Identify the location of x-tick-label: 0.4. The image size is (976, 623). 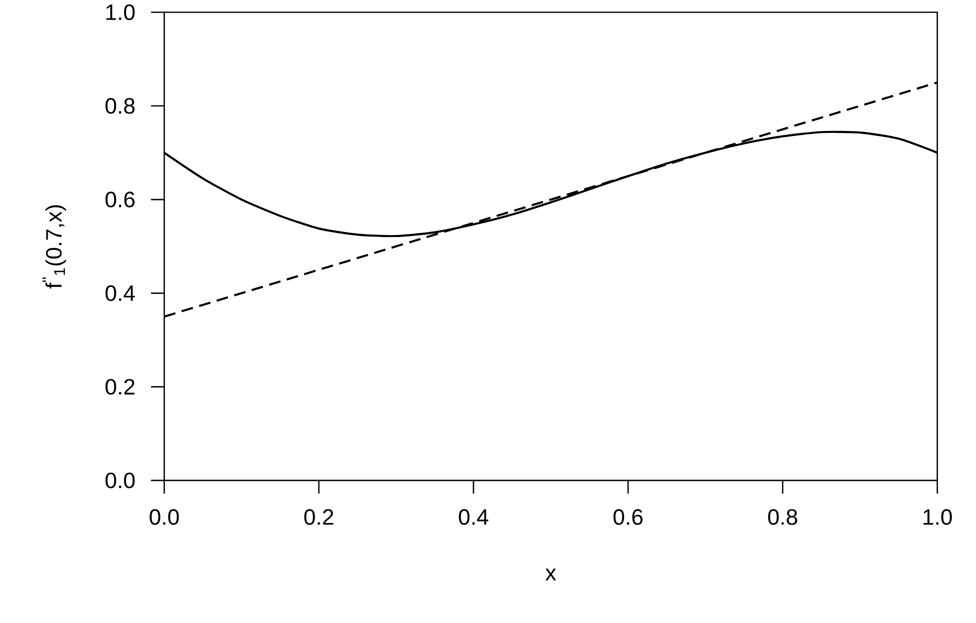
(473, 517).